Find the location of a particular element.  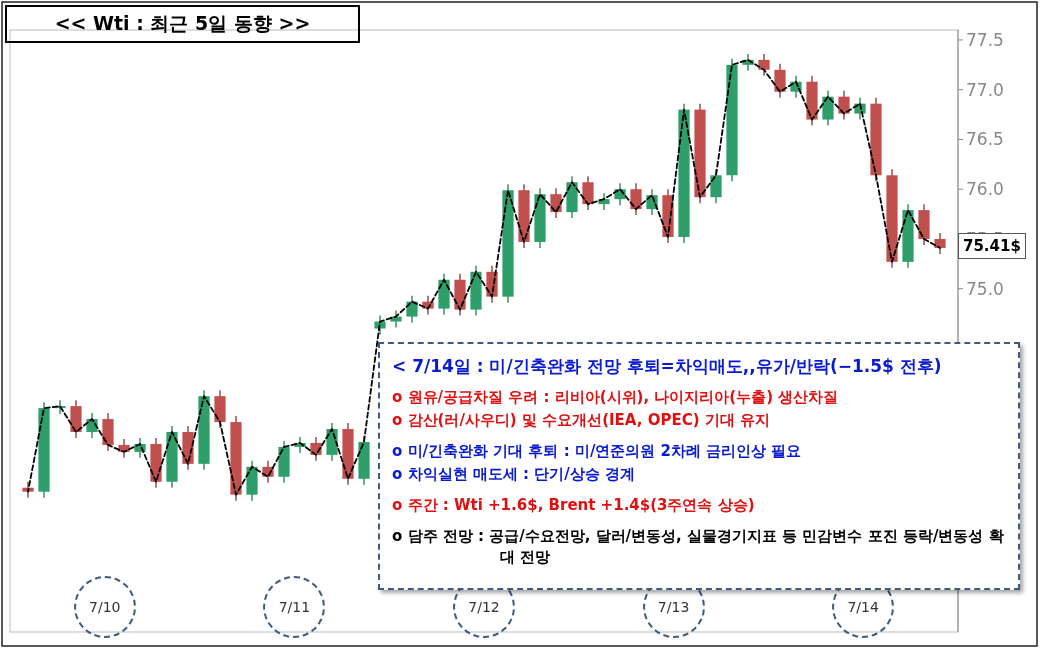

annotation: o 원유/공급차질 우려 : 리비아(시위), 나이지리아(누출) 생산차질 is located at coordinates (616, 397).